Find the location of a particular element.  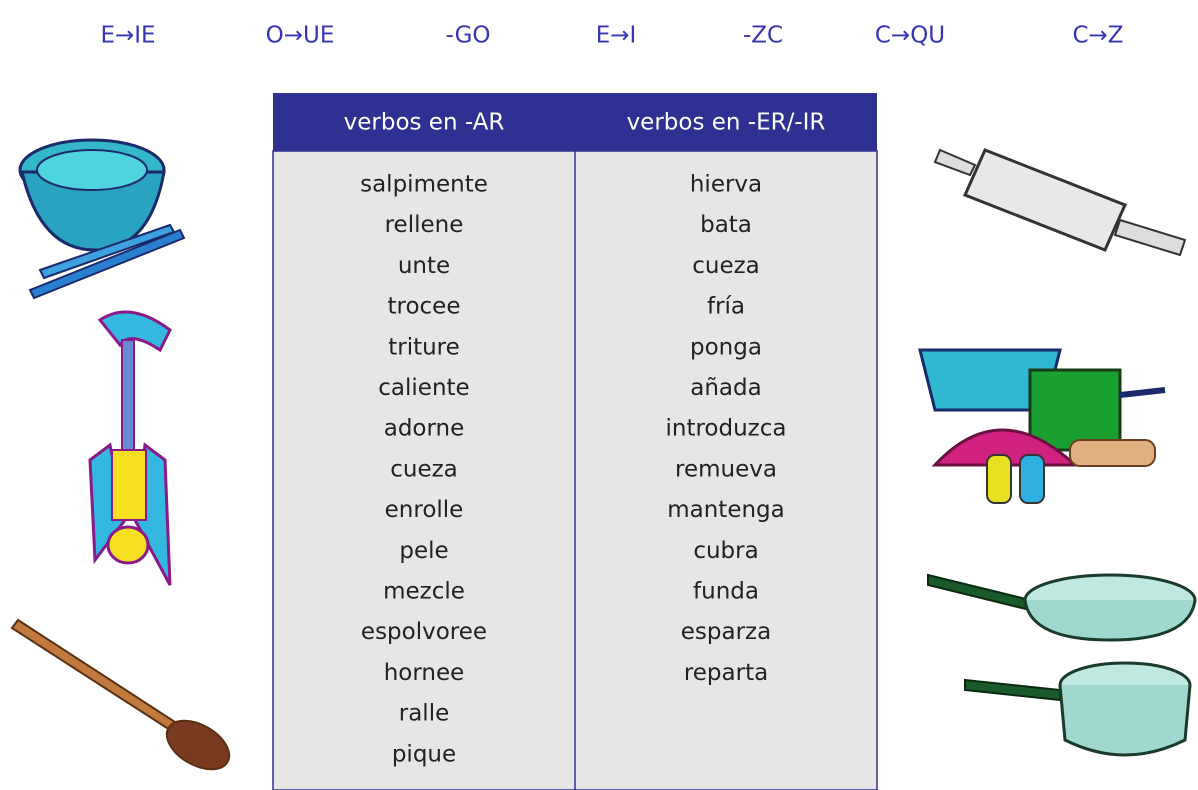

verb: rellene is located at coordinates (424, 225).